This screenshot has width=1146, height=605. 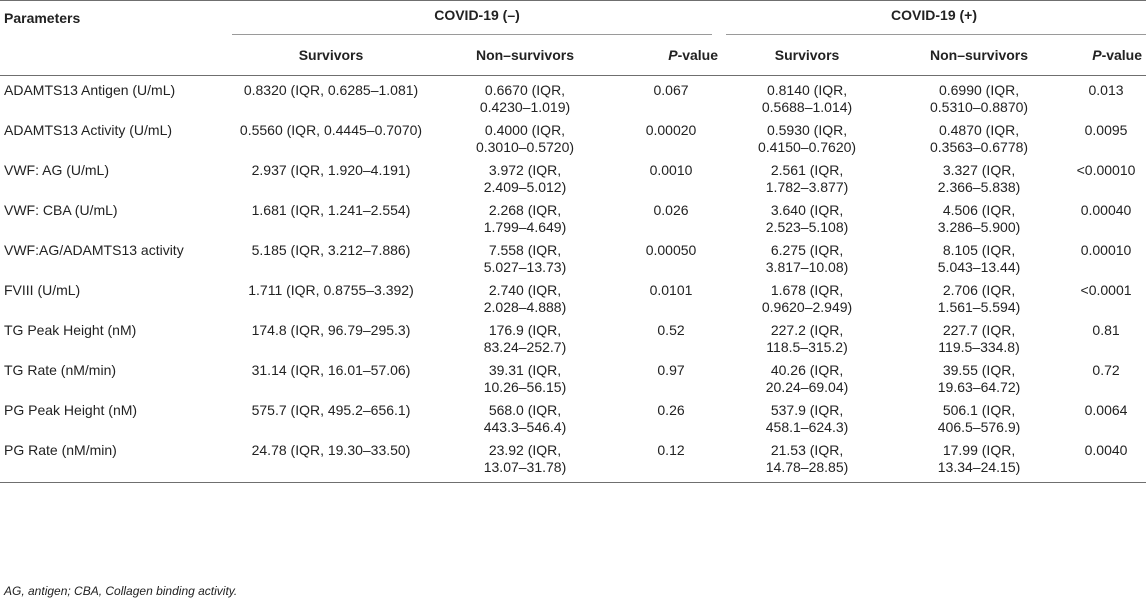 I want to click on cell-pos-survivors-line: 14.78–28.85), so click(x=807, y=467).